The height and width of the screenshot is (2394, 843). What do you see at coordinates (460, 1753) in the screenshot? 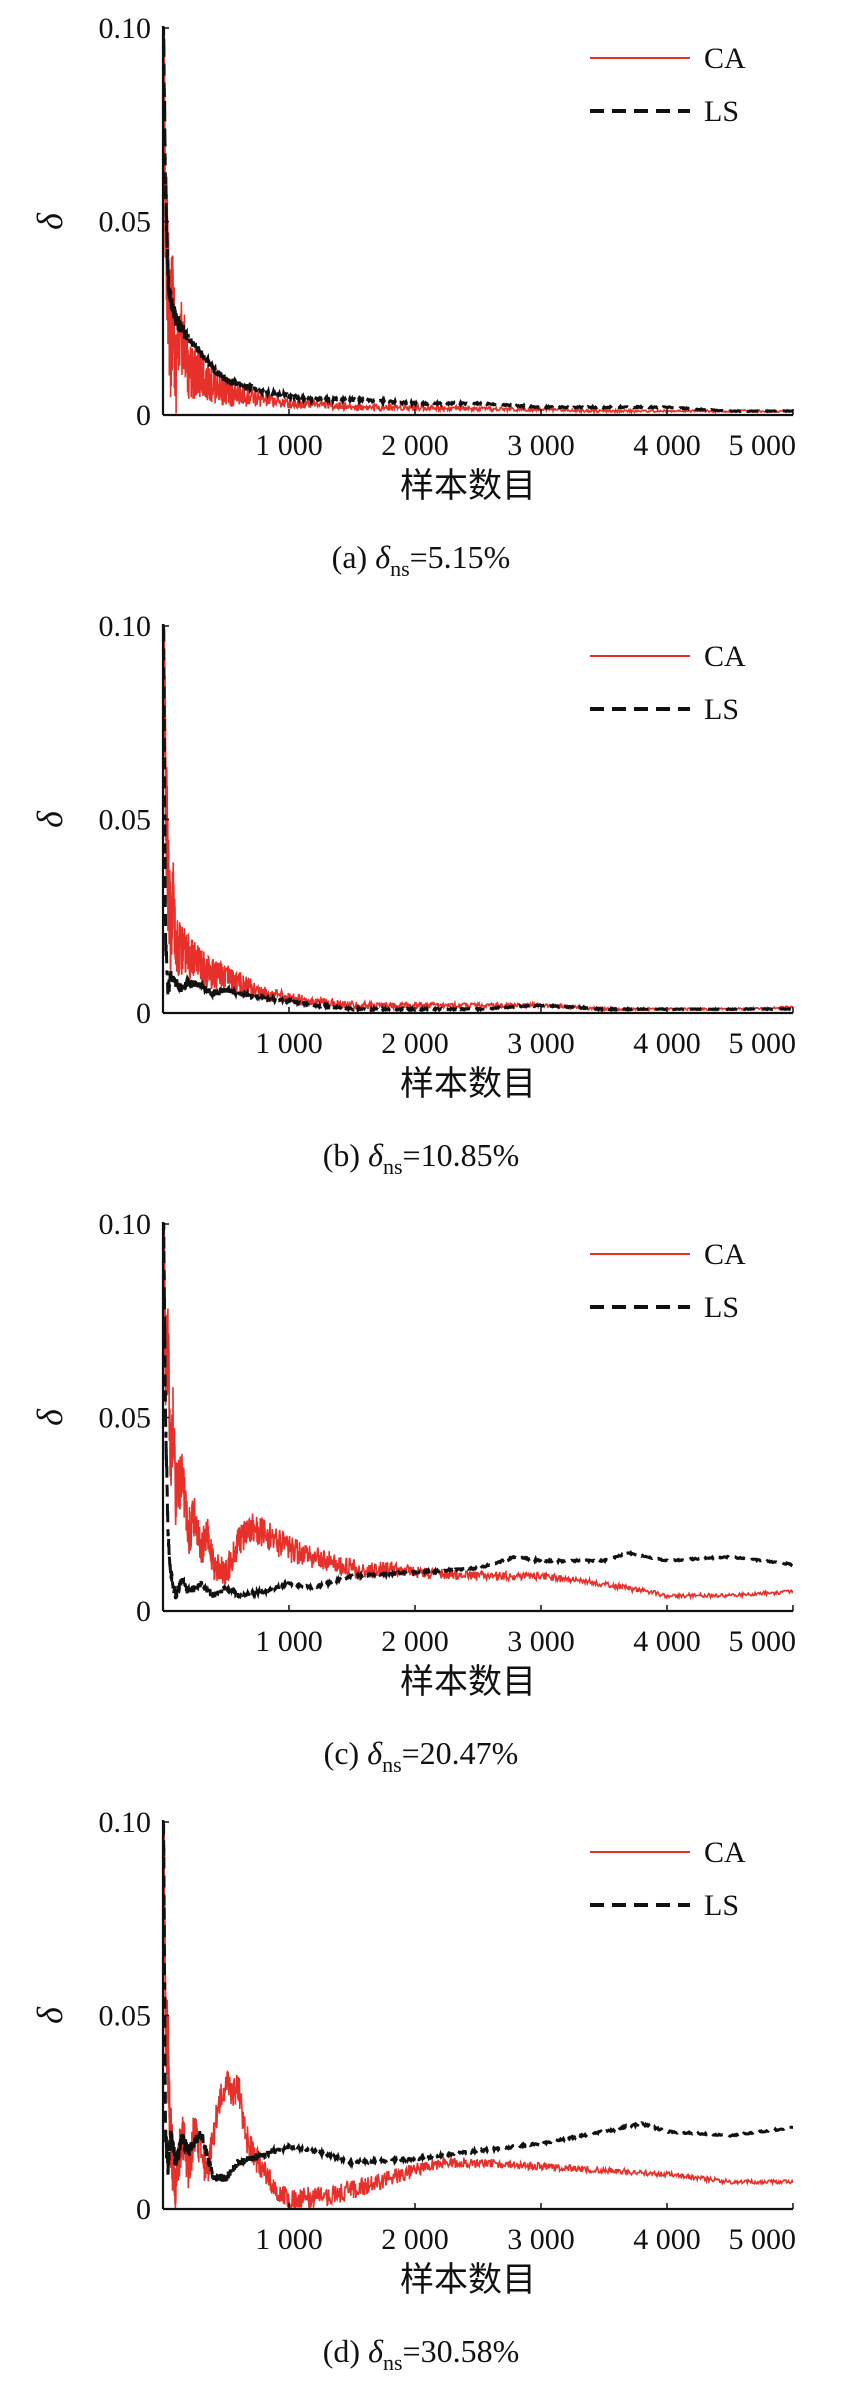
I see `caption-value: =20.47%` at bounding box center [460, 1753].